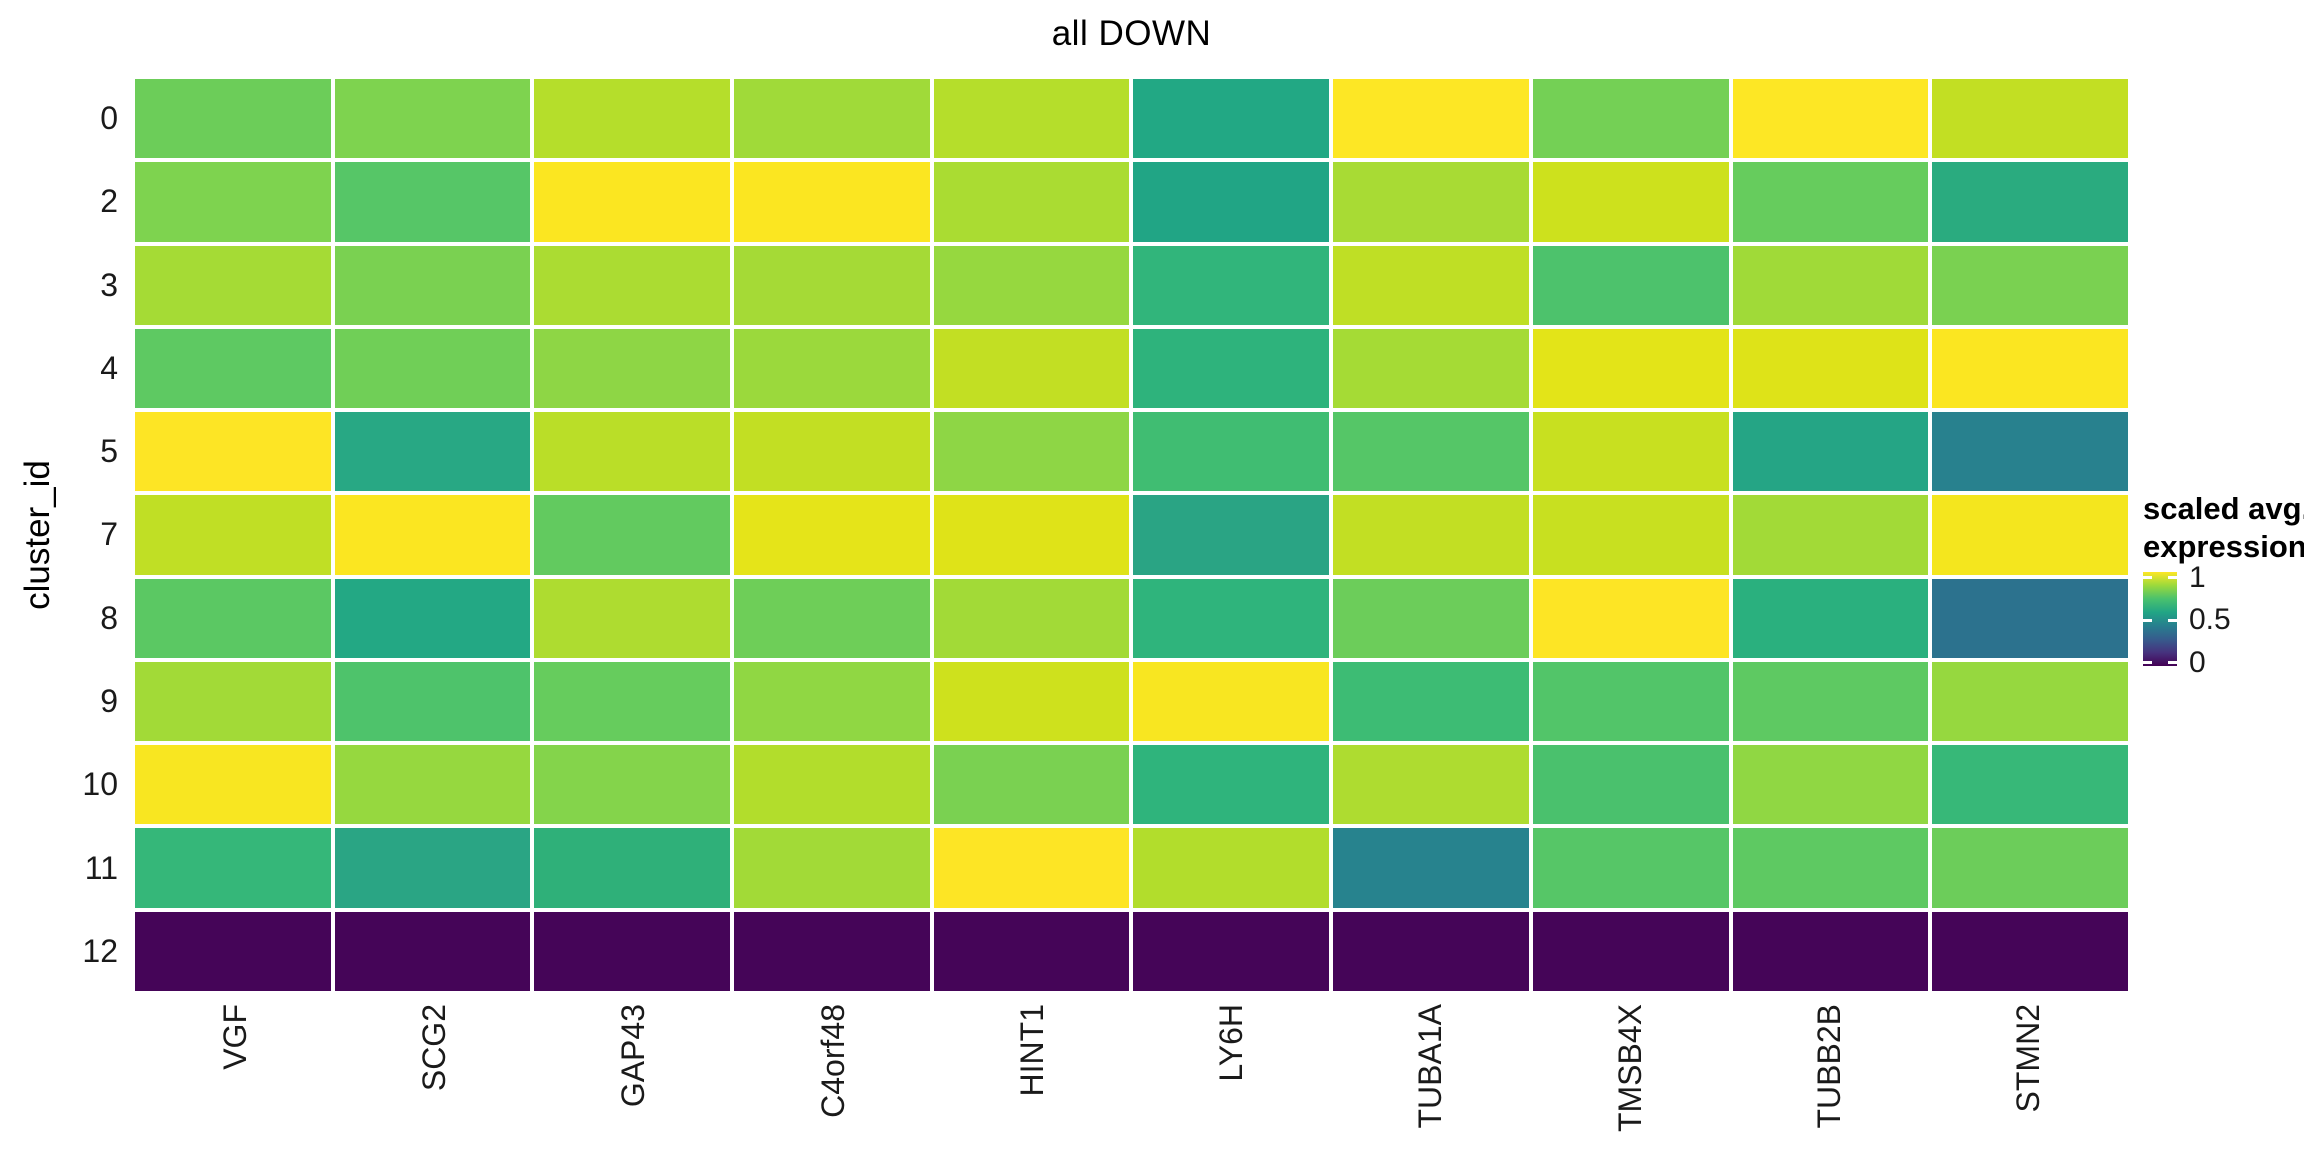 Image resolution: width=2304 pixels, height=1152 pixels. Describe the element at coordinates (633, 1078) in the screenshot. I see `x-tick-label-slot: GAP43` at that location.